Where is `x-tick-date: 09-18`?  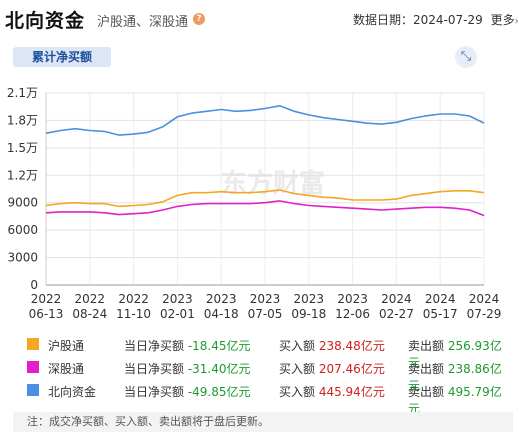
x-tick-date: 09-18 is located at coordinates (308, 314).